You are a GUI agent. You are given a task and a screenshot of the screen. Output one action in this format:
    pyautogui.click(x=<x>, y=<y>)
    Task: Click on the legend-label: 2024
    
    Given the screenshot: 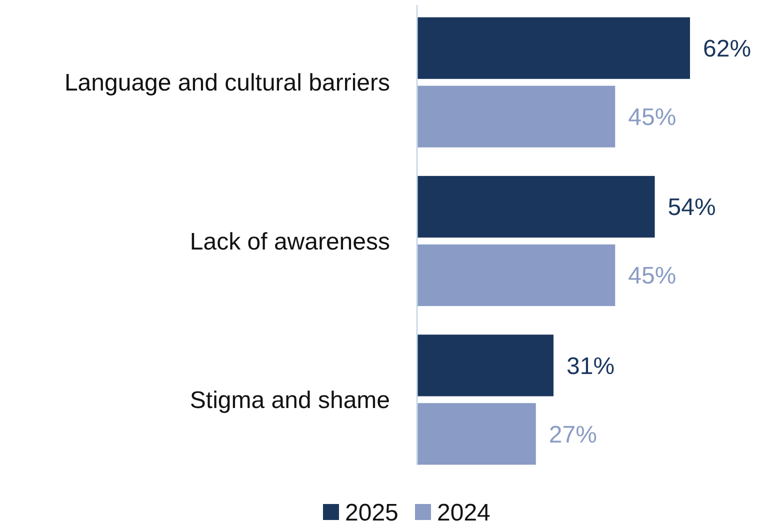 What is the action you would take?
    pyautogui.click(x=463, y=511)
    